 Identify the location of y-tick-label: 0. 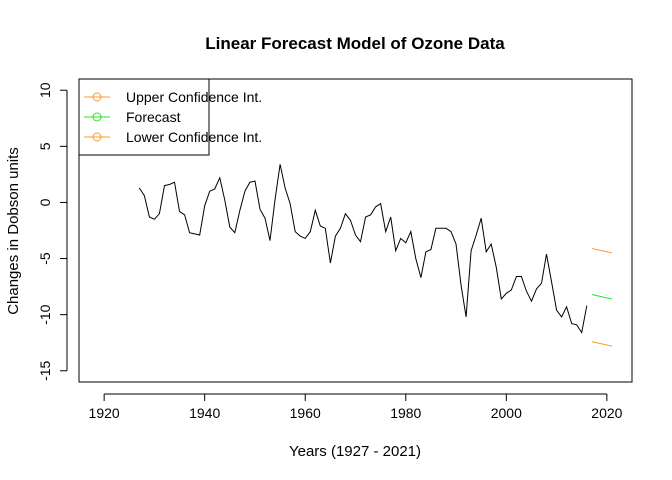
(45, 202).